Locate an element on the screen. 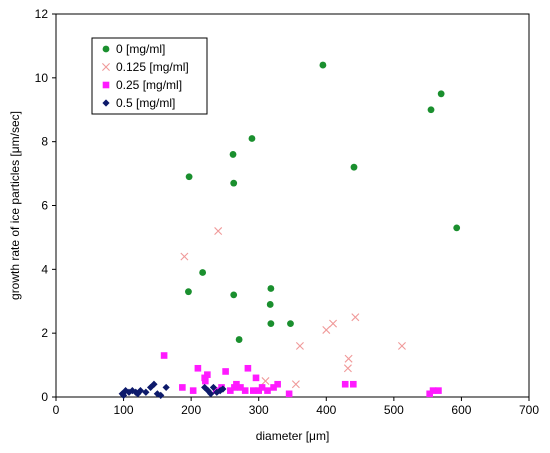 The width and height of the screenshot is (550, 453). legend-label: 0.5 [mg/ml] is located at coordinates (145, 103).